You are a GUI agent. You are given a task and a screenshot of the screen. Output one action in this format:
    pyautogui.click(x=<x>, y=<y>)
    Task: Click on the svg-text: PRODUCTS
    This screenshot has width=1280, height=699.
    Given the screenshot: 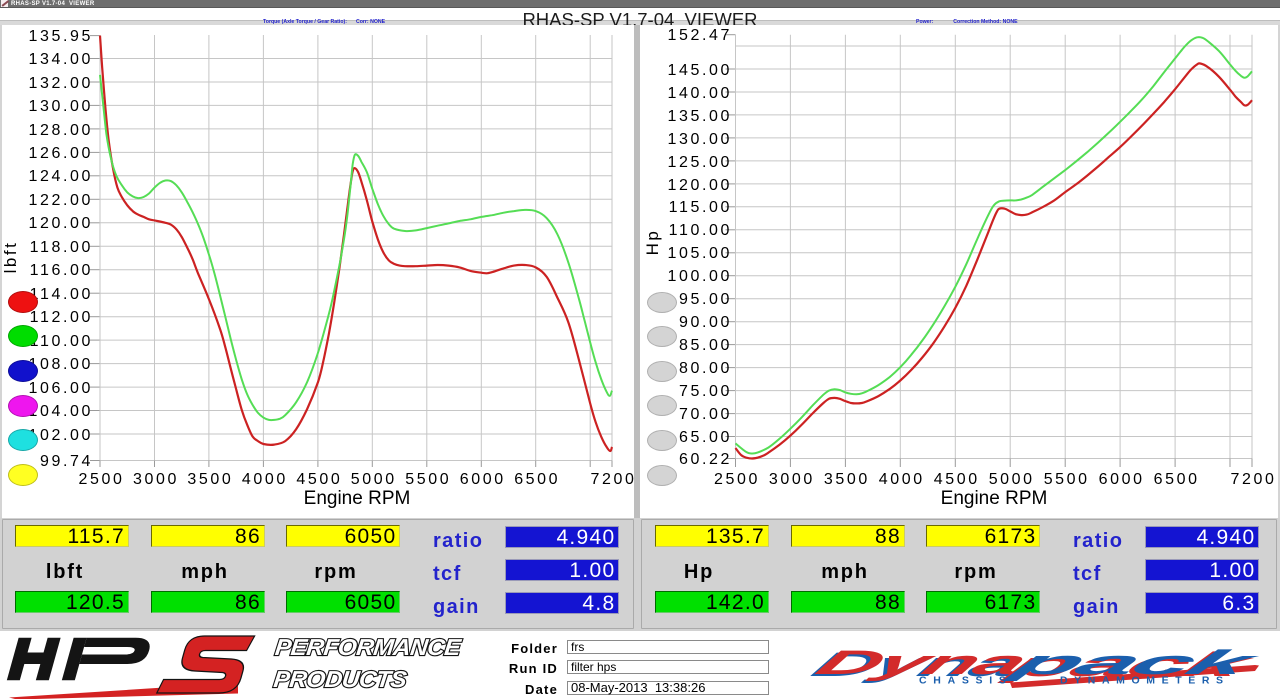 What is the action you would take?
    pyautogui.click(x=340, y=680)
    